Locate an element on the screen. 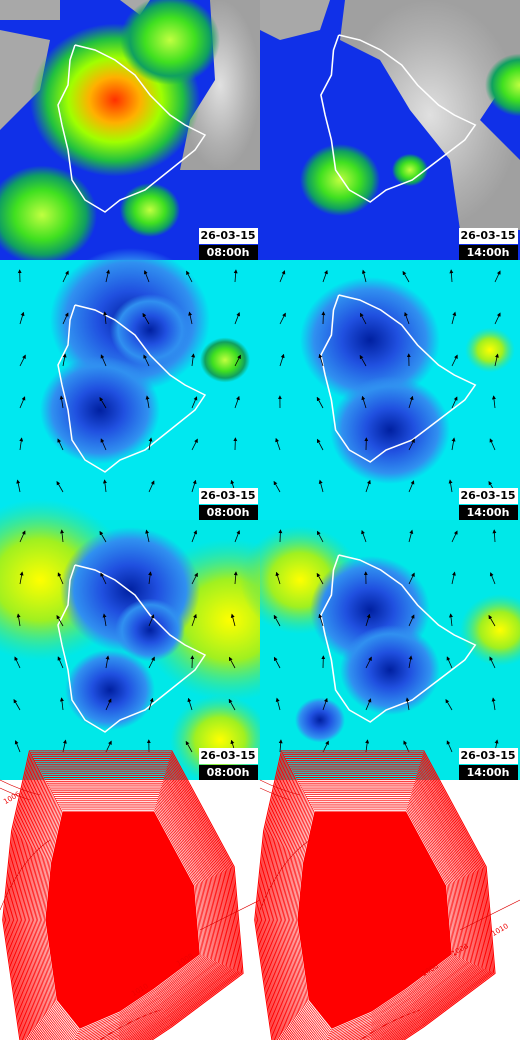 The image size is (520, 1040). date-label: 26-03-15 is located at coordinates (487, 755).